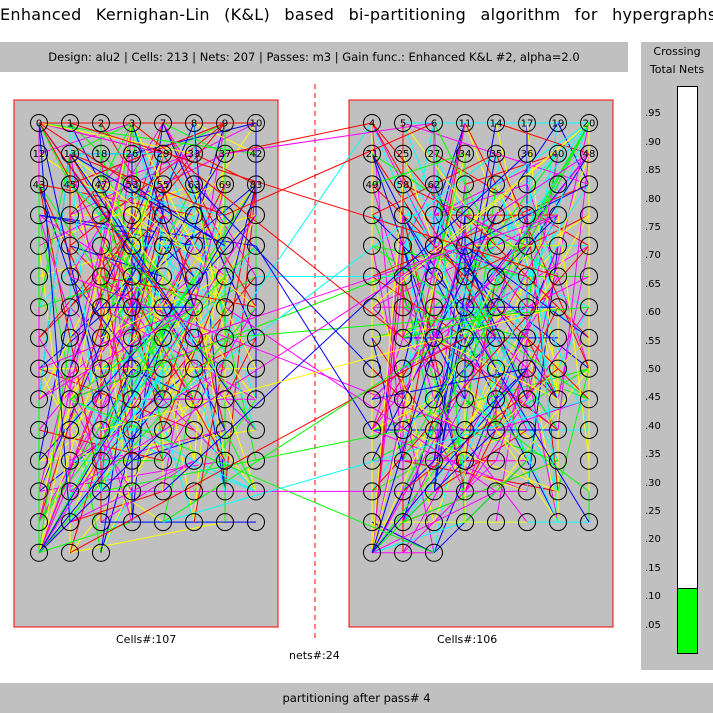 This screenshot has height=713, width=713. I want to click on cell-id-label: 27, so click(434, 154).